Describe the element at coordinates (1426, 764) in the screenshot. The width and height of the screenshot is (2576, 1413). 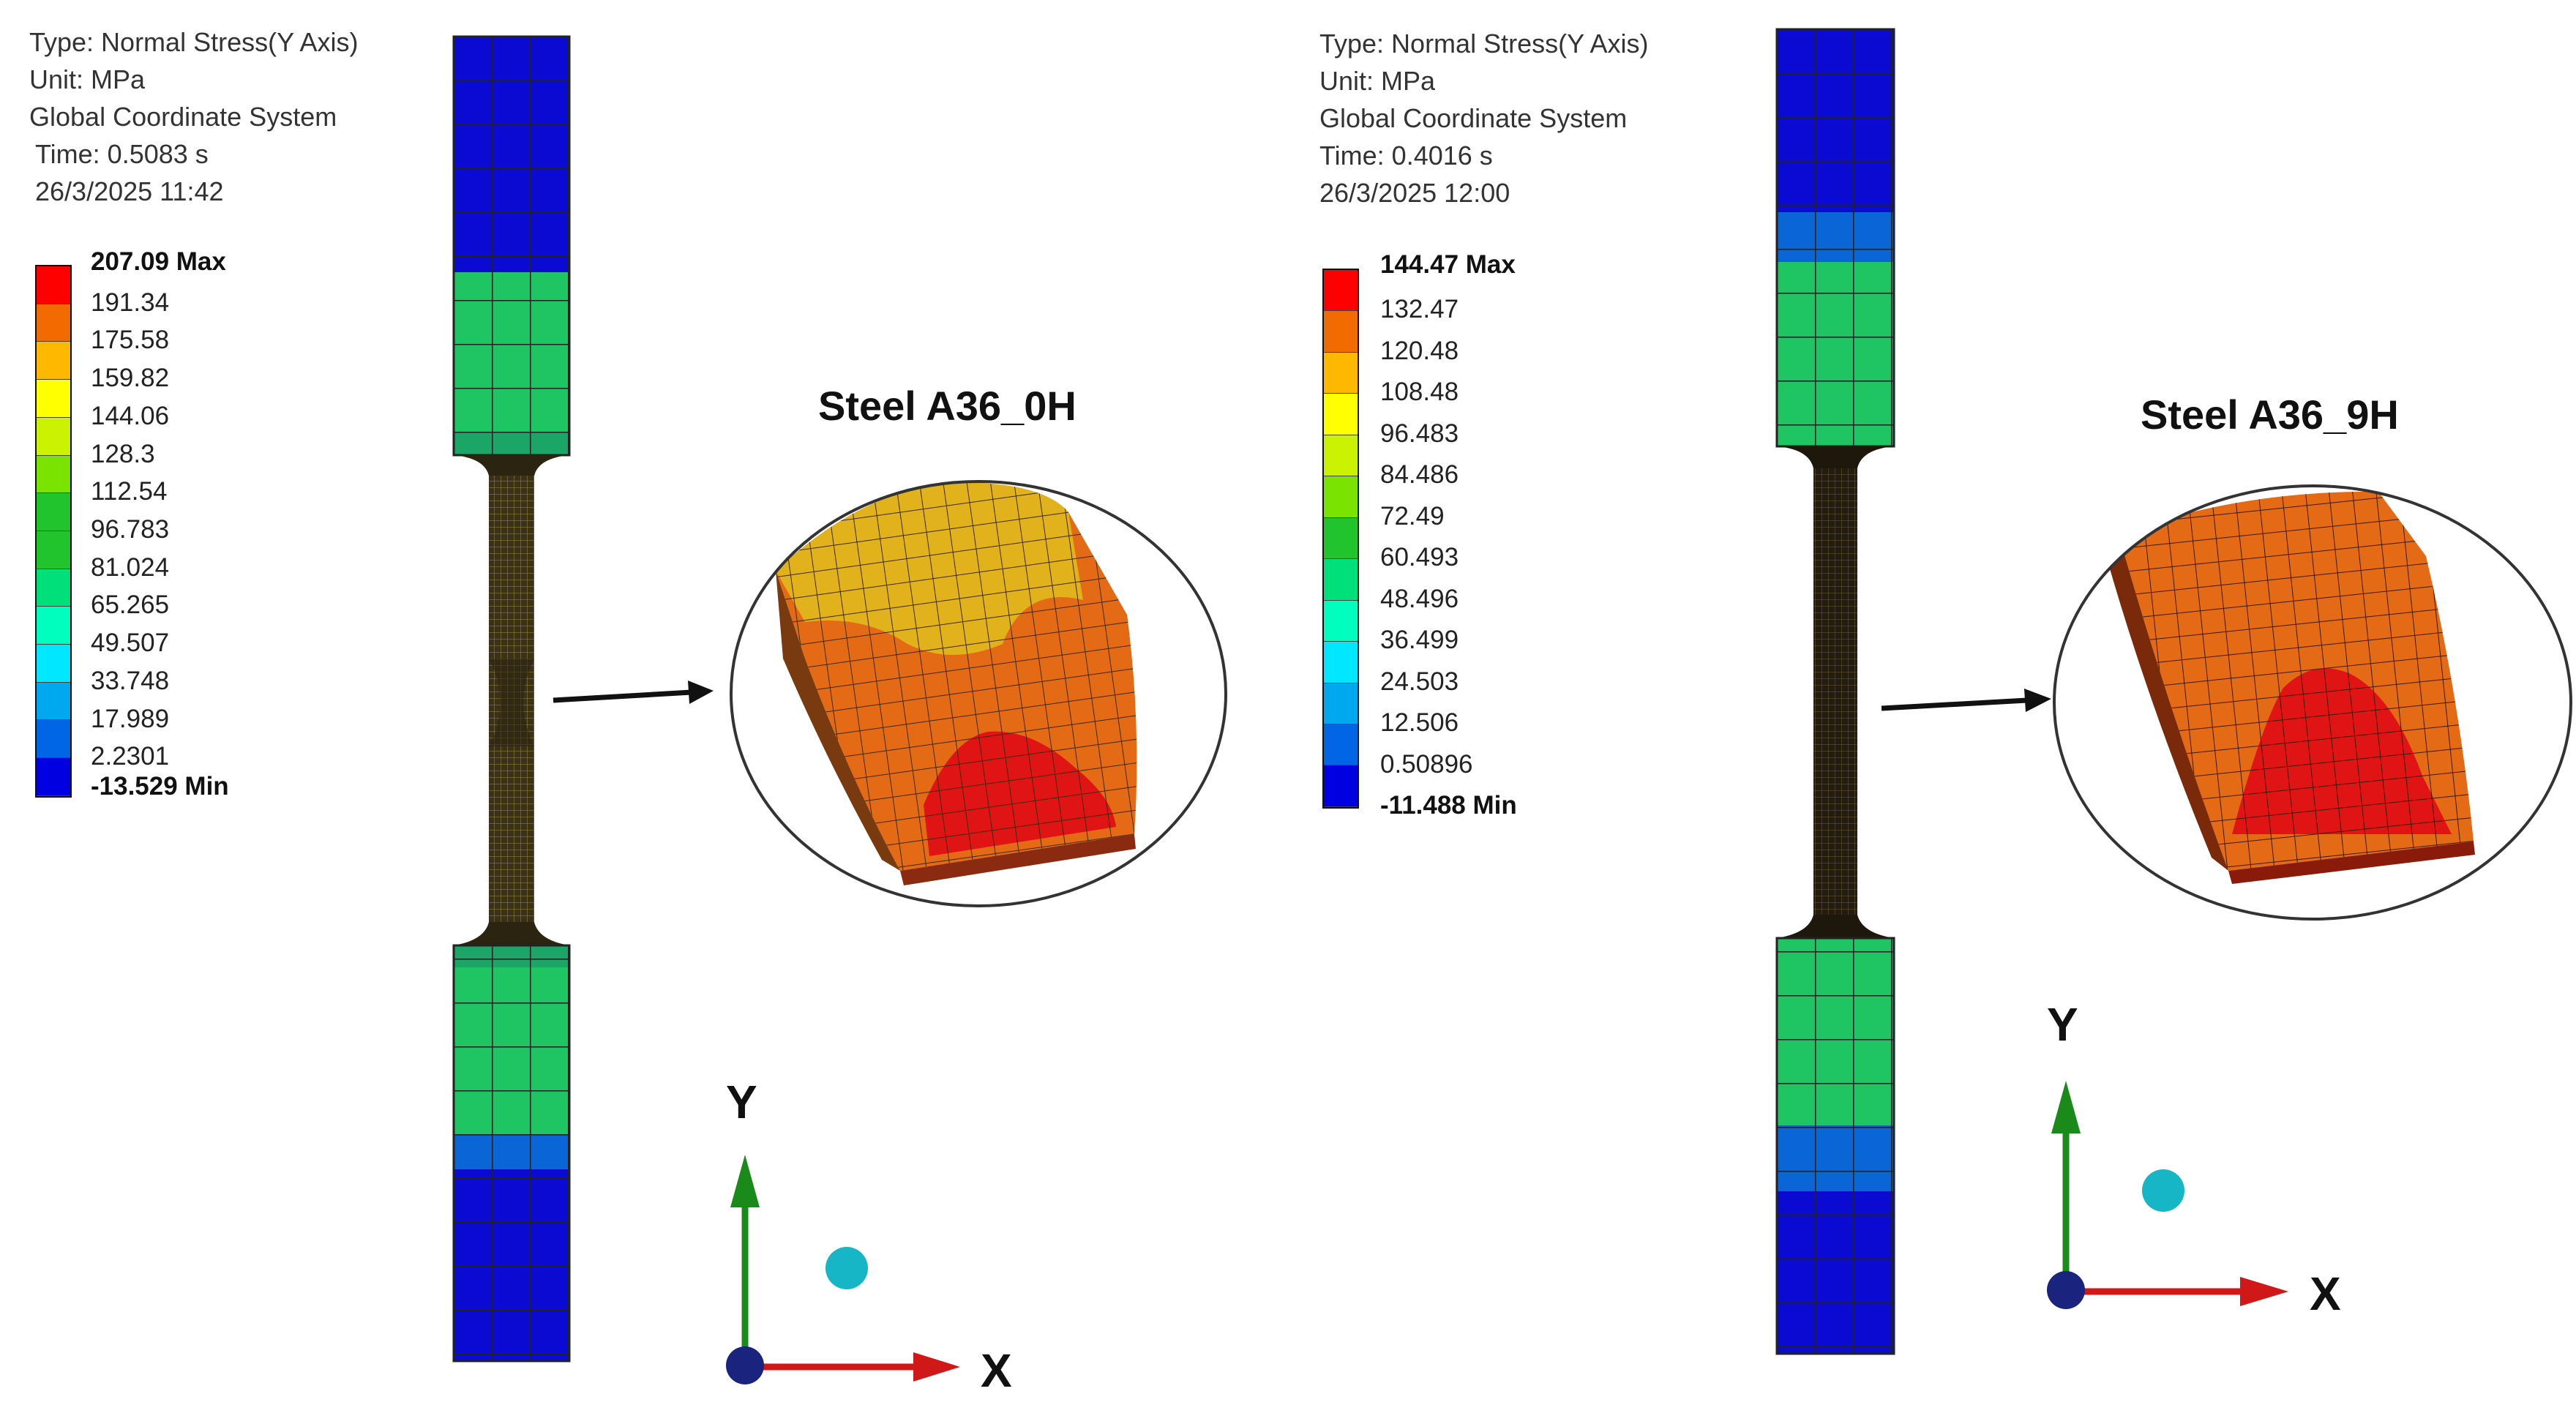
I see `legend-value-label: 0.50896` at that location.